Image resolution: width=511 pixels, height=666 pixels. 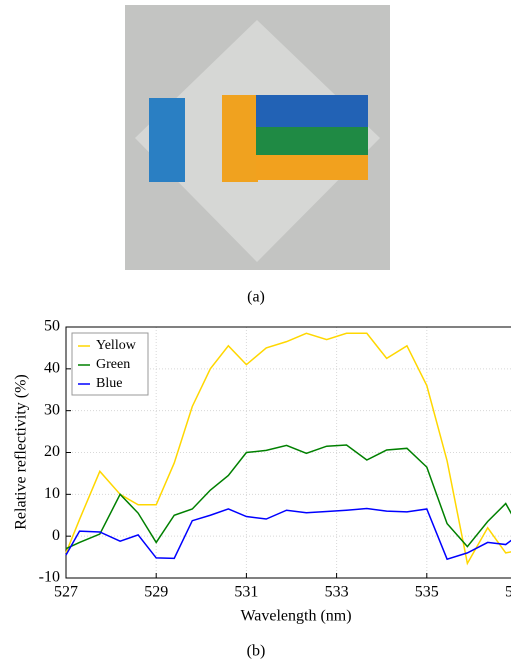 I want to click on y-tick-label: 20, so click(x=52, y=451).